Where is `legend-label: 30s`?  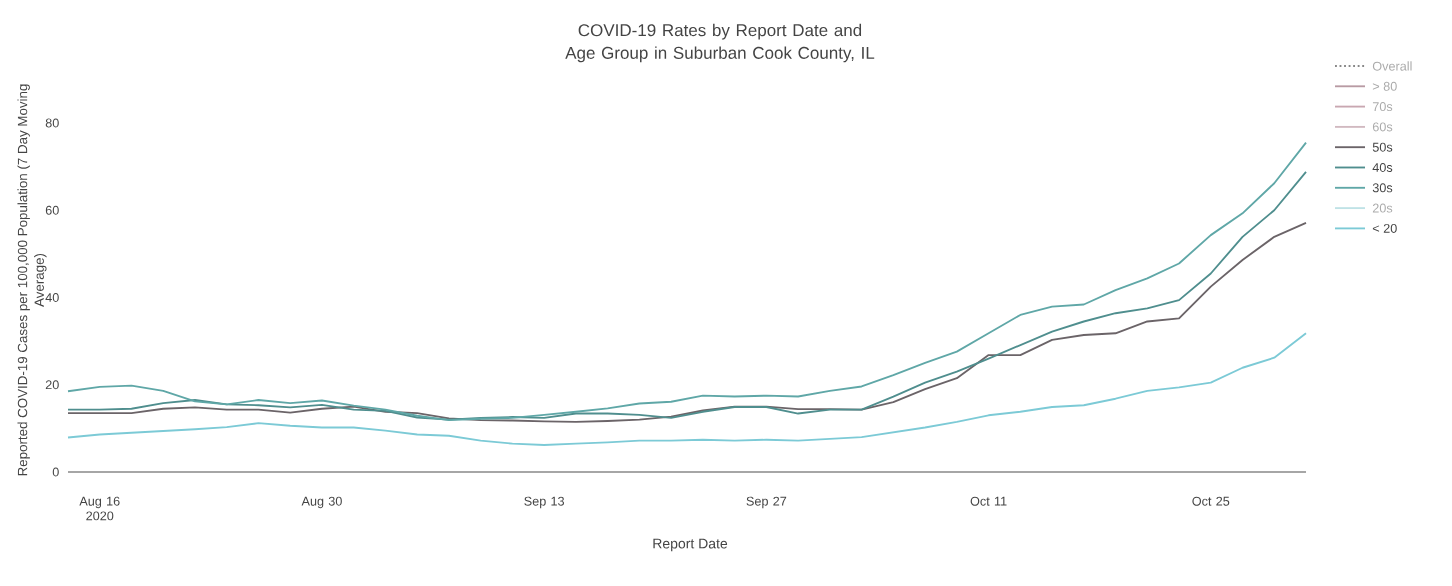
legend-label: 30s is located at coordinates (1382, 188).